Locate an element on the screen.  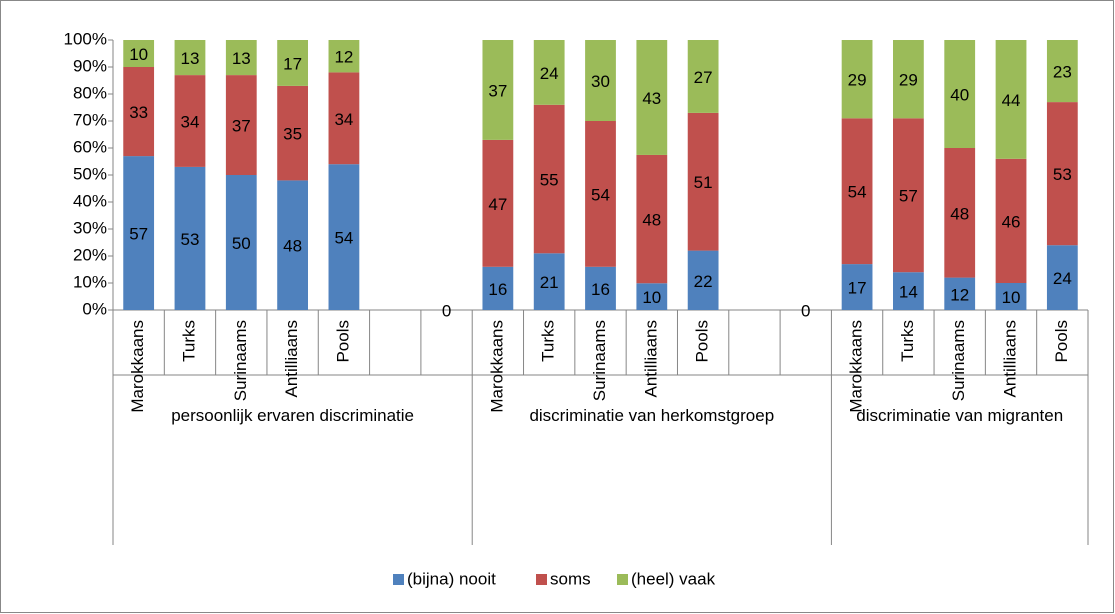
y-tick-label: 10% is located at coordinates (90, 281).